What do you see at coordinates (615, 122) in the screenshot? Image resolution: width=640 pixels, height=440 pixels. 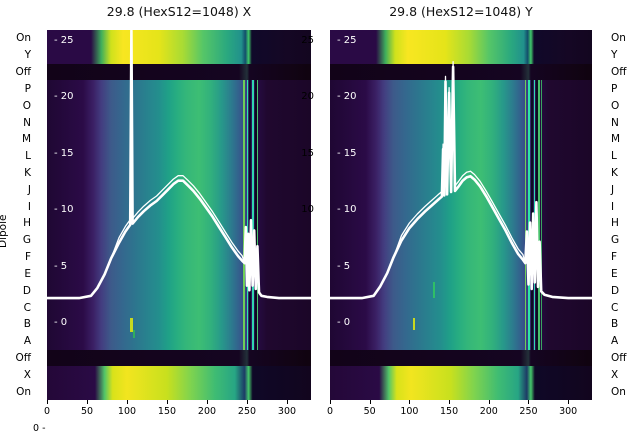 I see `row-label-right: N` at bounding box center [615, 122].